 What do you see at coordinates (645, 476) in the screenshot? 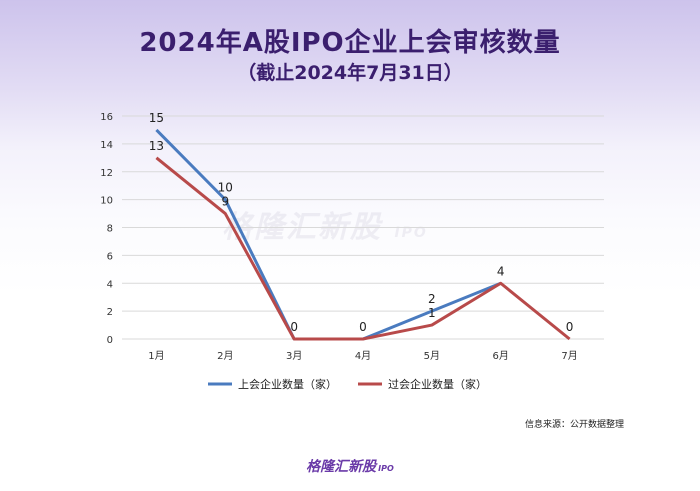
I see `corner-logo-icon: G` at bounding box center [645, 476].